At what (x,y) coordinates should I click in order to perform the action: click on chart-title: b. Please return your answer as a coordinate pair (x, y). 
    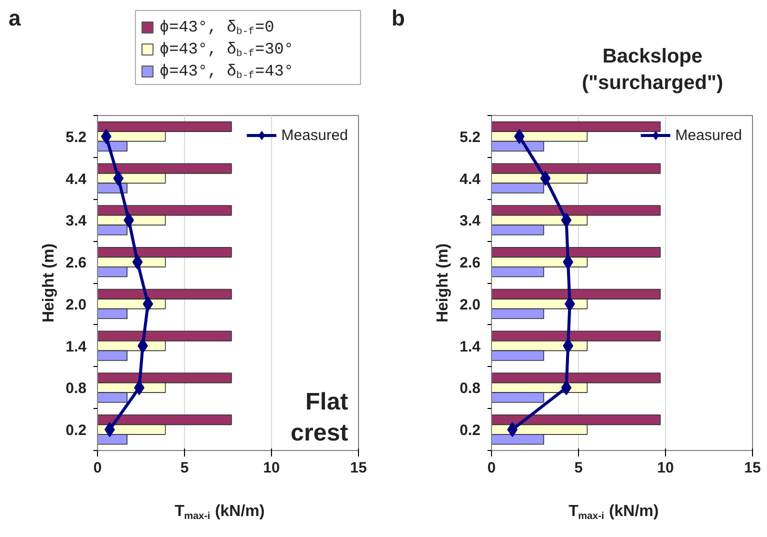
    Looking at the image, I should click on (398, 18).